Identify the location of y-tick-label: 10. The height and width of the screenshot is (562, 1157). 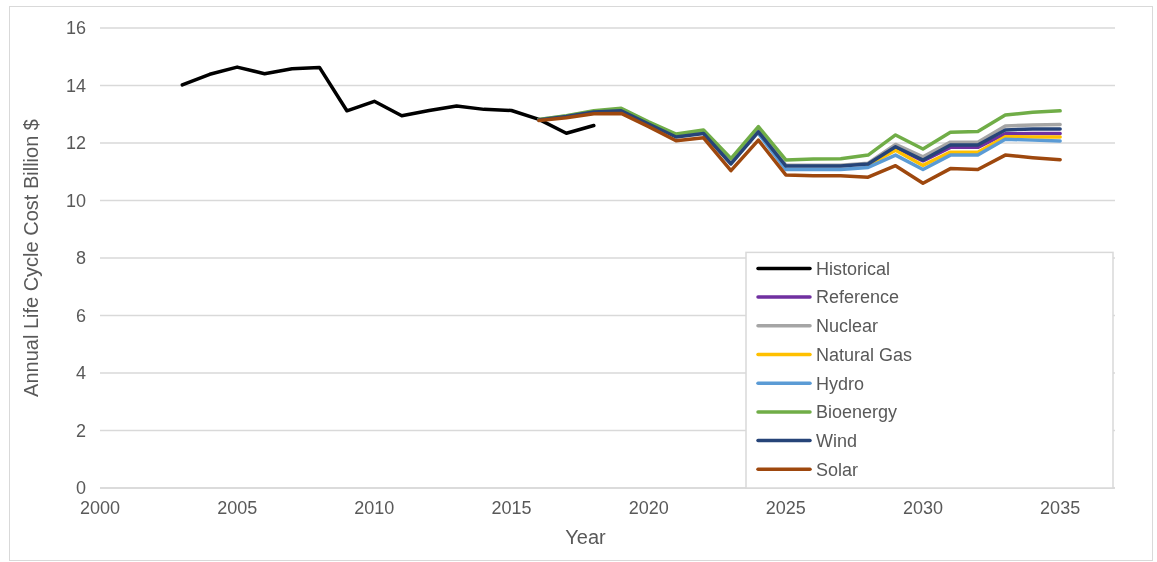
(75, 200).